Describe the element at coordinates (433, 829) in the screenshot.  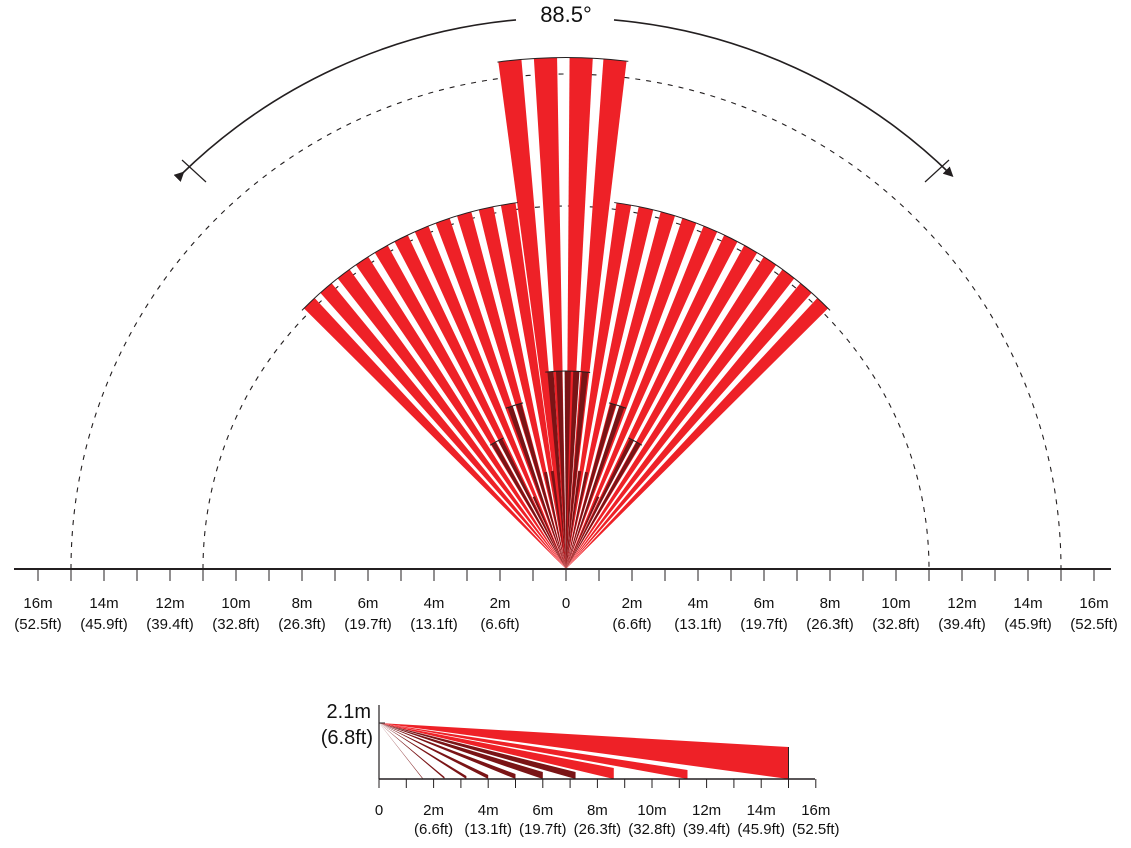
I see `side-axis-label-ft: (6.6ft)` at that location.